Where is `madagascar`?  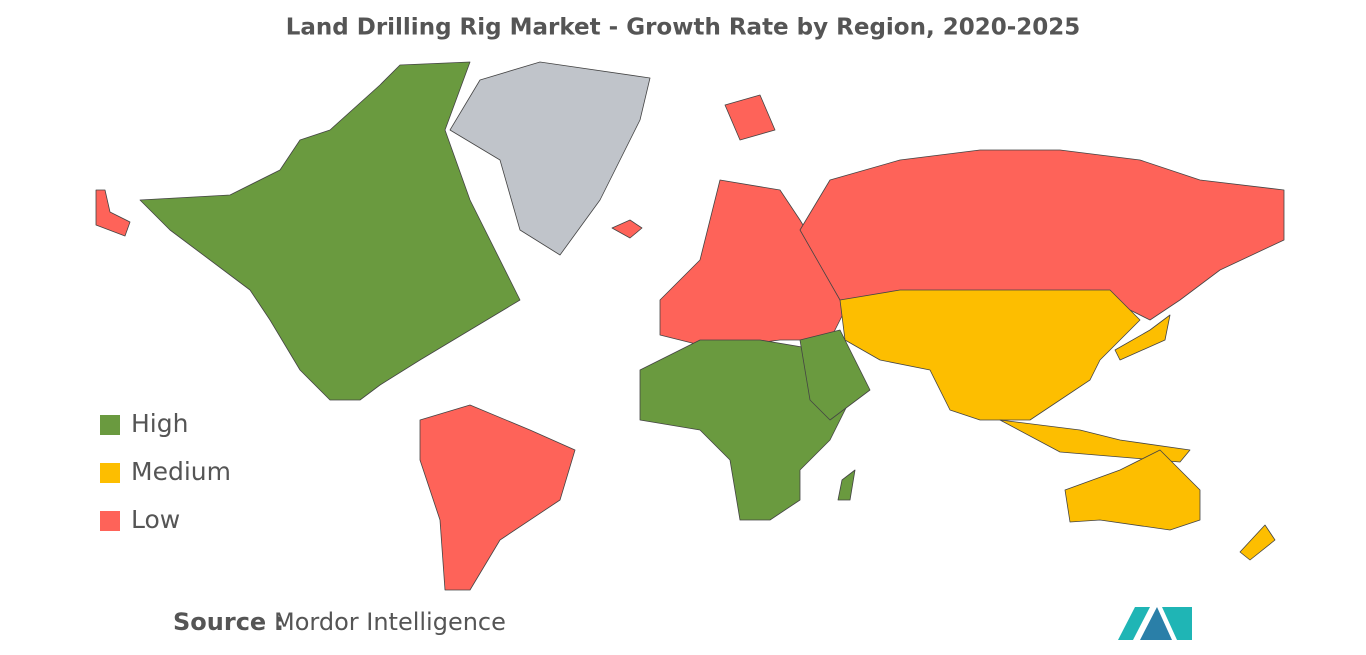 madagascar is located at coordinates (846, 485).